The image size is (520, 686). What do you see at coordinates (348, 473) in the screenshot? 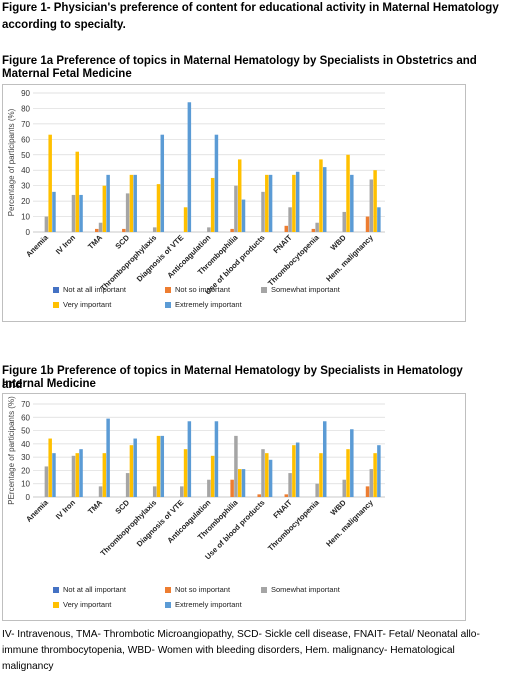
I see `bar-very-important-wbd` at bounding box center [348, 473].